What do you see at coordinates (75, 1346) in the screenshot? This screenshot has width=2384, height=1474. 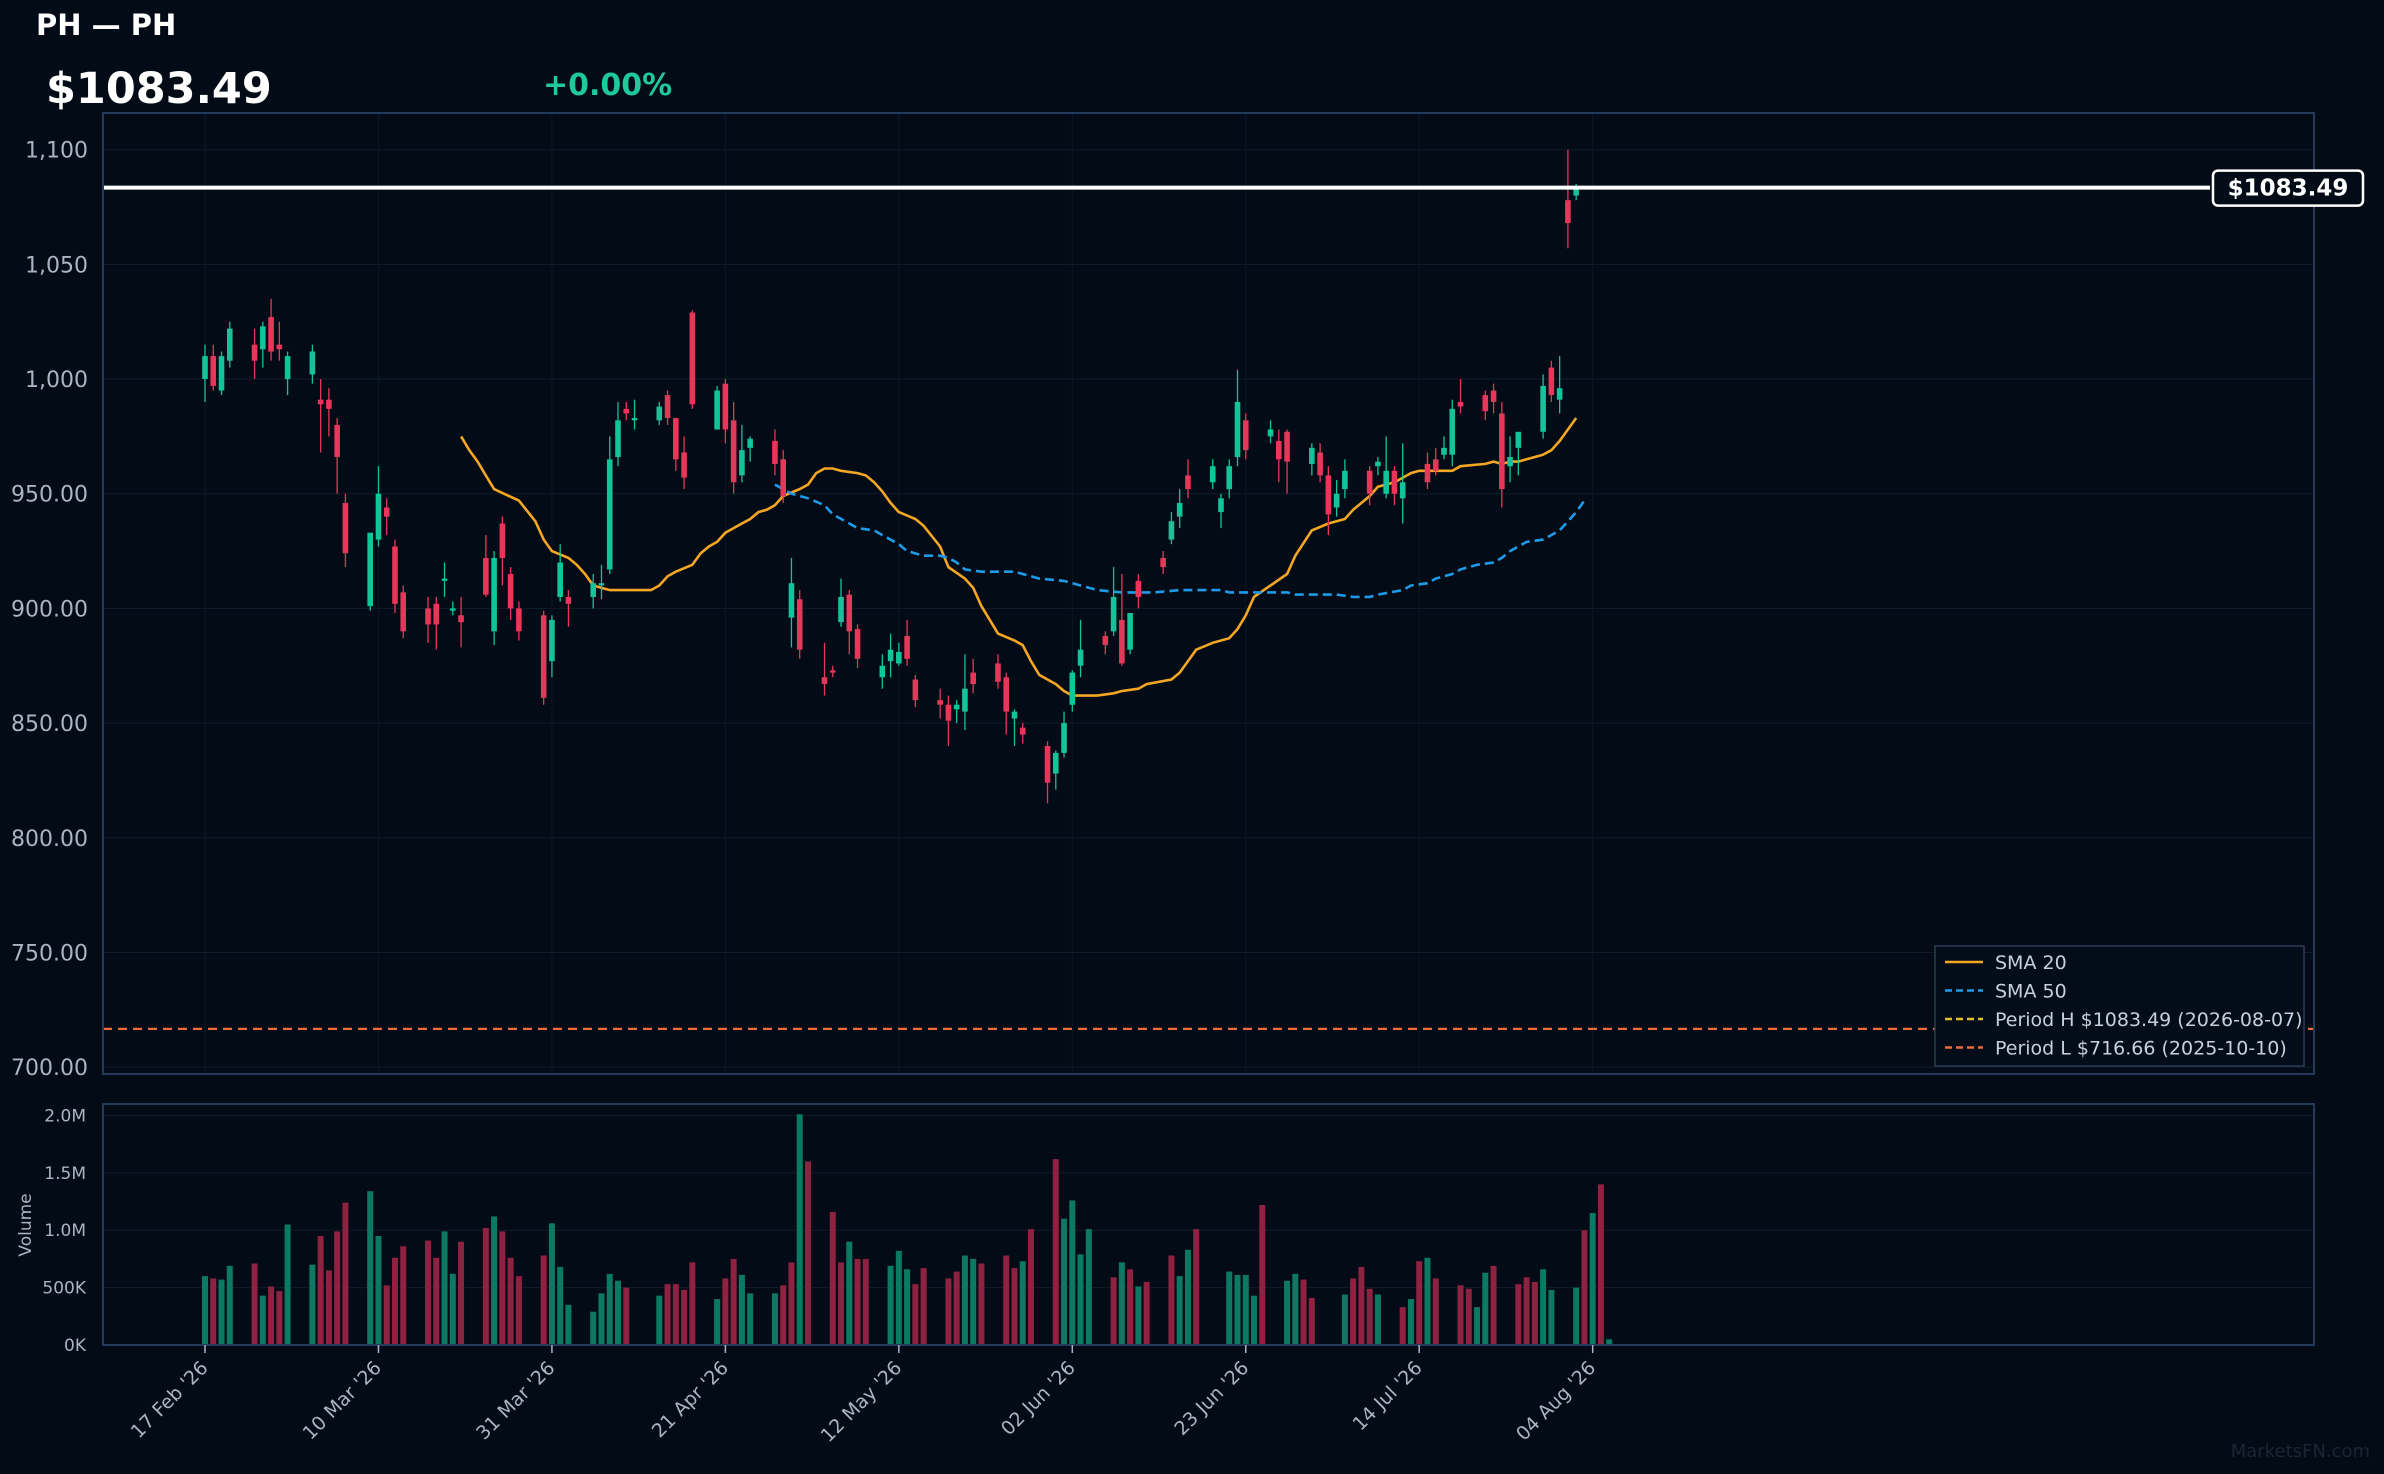 I see `volume-tick-label: 0K` at bounding box center [75, 1346].